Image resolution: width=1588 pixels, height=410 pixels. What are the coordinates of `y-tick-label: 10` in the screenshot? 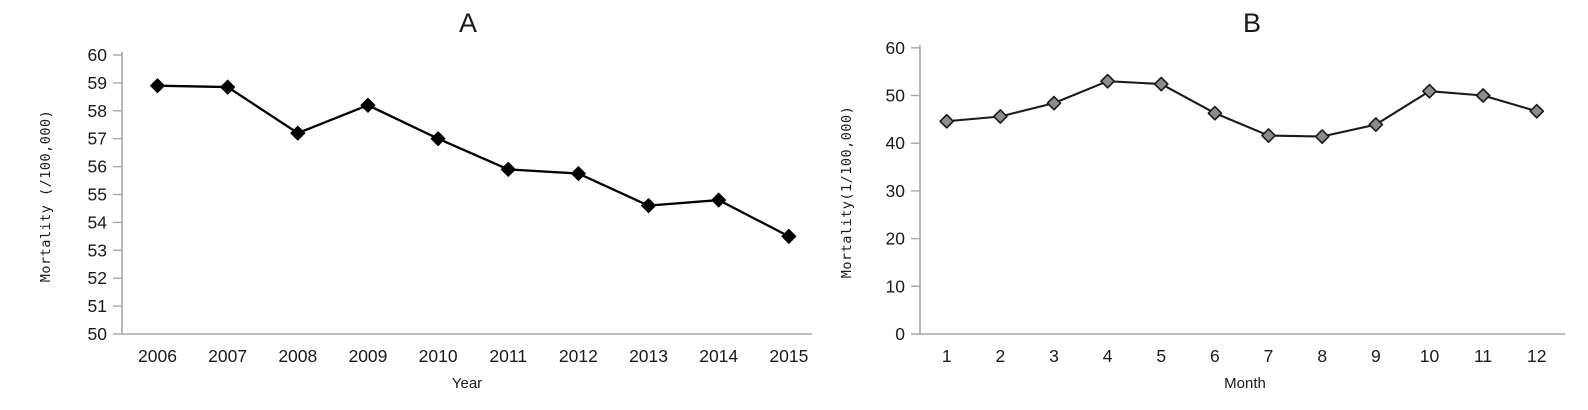 It's located at (896, 286).